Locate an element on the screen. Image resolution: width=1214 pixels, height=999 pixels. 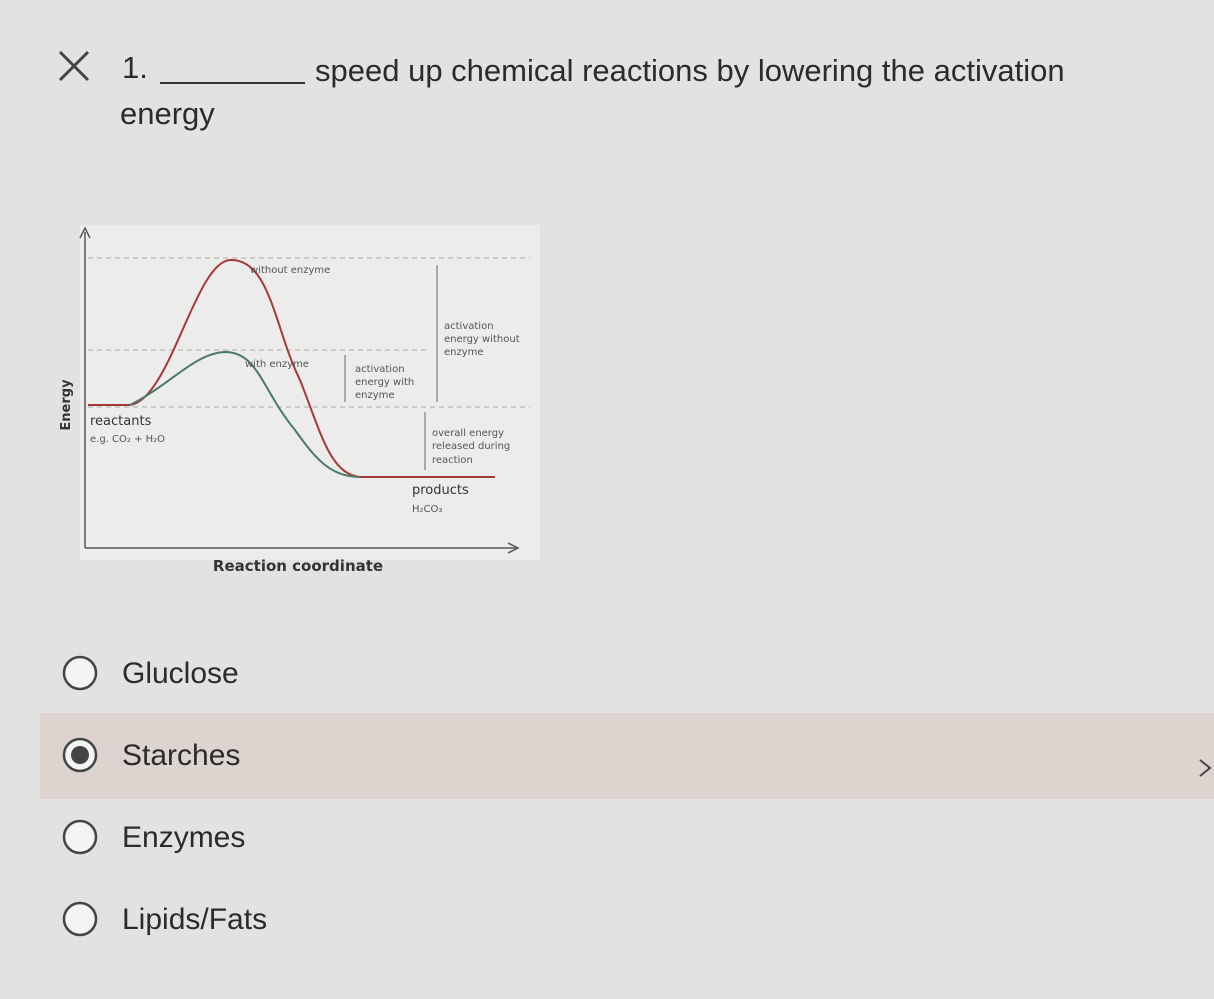
chevron is located at coordinates (1205, 768).